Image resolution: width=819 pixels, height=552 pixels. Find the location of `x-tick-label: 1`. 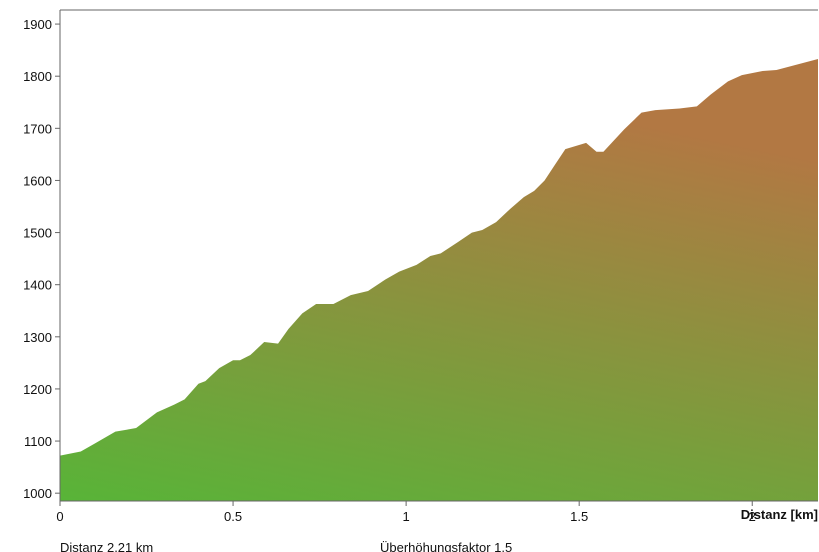

x-tick-label: 1 is located at coordinates (406, 516).